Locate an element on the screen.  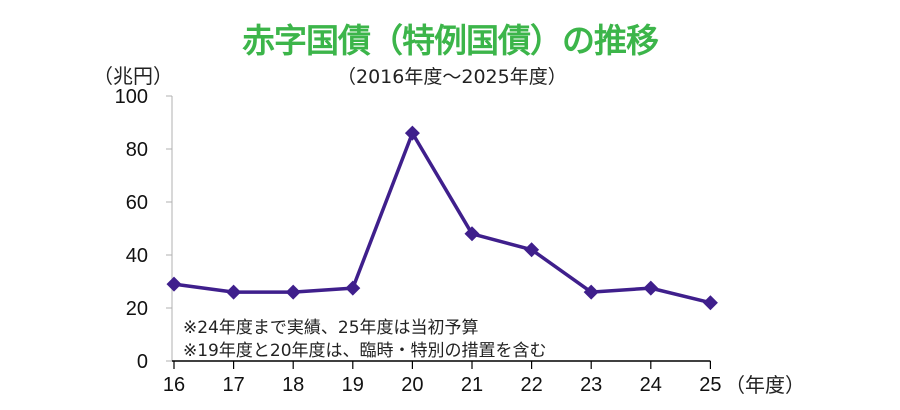
y-axis-unit-label: （兆円） is located at coordinates (133, 76).